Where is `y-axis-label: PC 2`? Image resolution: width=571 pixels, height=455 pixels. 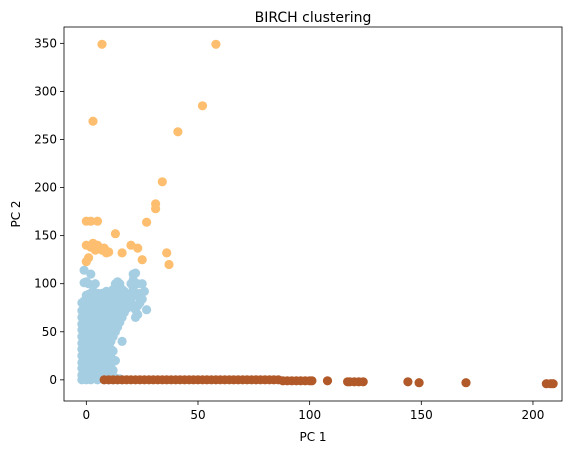
y-axis-label: PC 2 is located at coordinates (16, 213).